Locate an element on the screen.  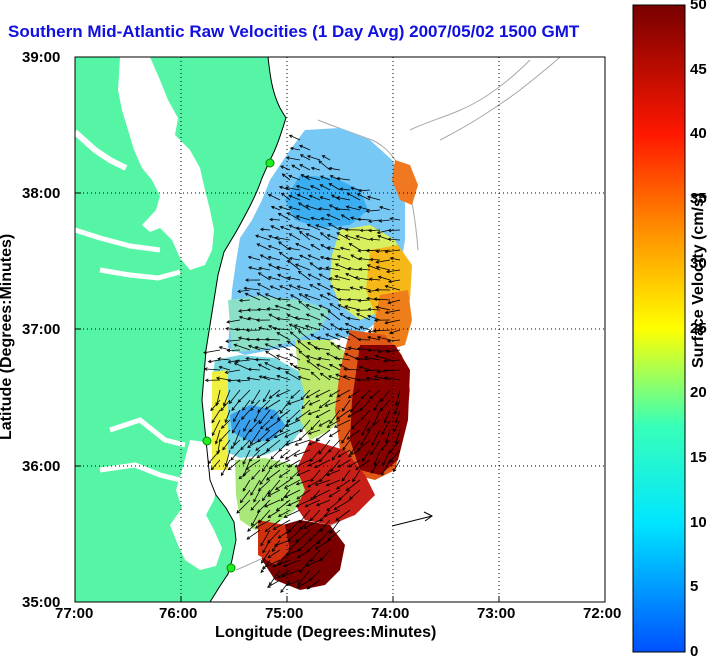
lat-tick-label: 38:00 is located at coordinates (41, 193).